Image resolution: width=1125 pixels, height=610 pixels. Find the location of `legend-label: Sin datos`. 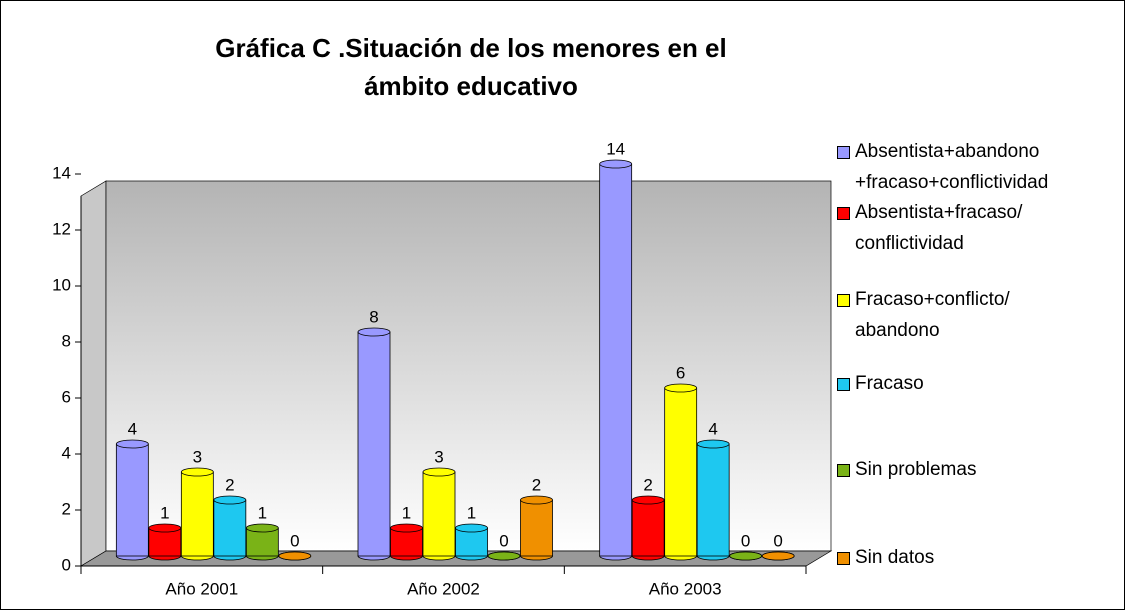

legend-label: Sin datos is located at coordinates (895, 557).